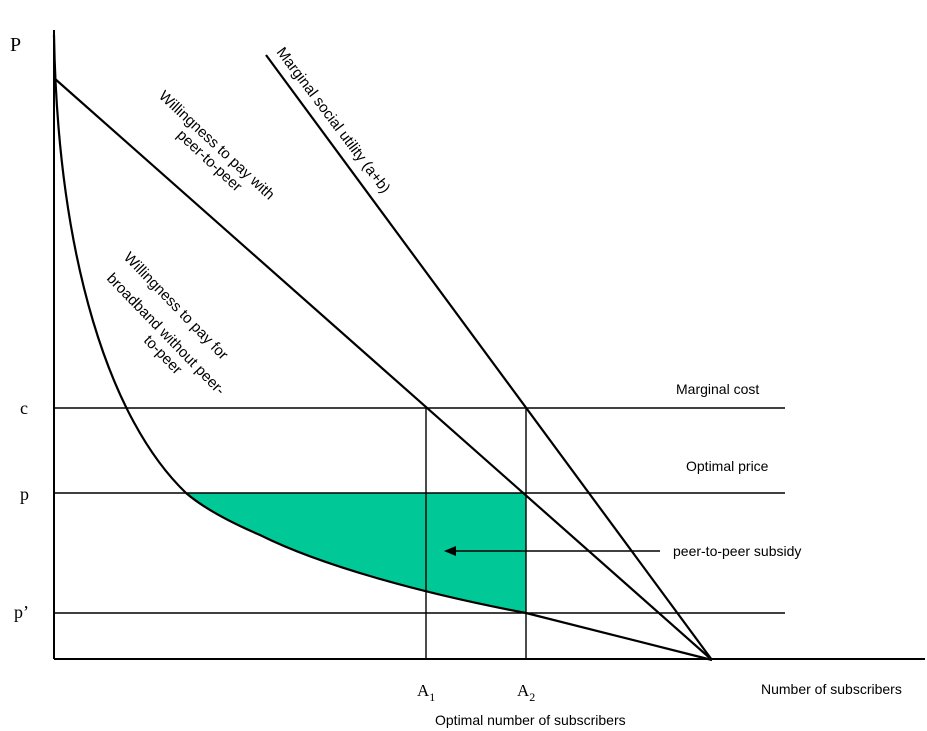  What do you see at coordinates (24, 494) in the screenshot?
I see `tick-p: p` at bounding box center [24, 494].